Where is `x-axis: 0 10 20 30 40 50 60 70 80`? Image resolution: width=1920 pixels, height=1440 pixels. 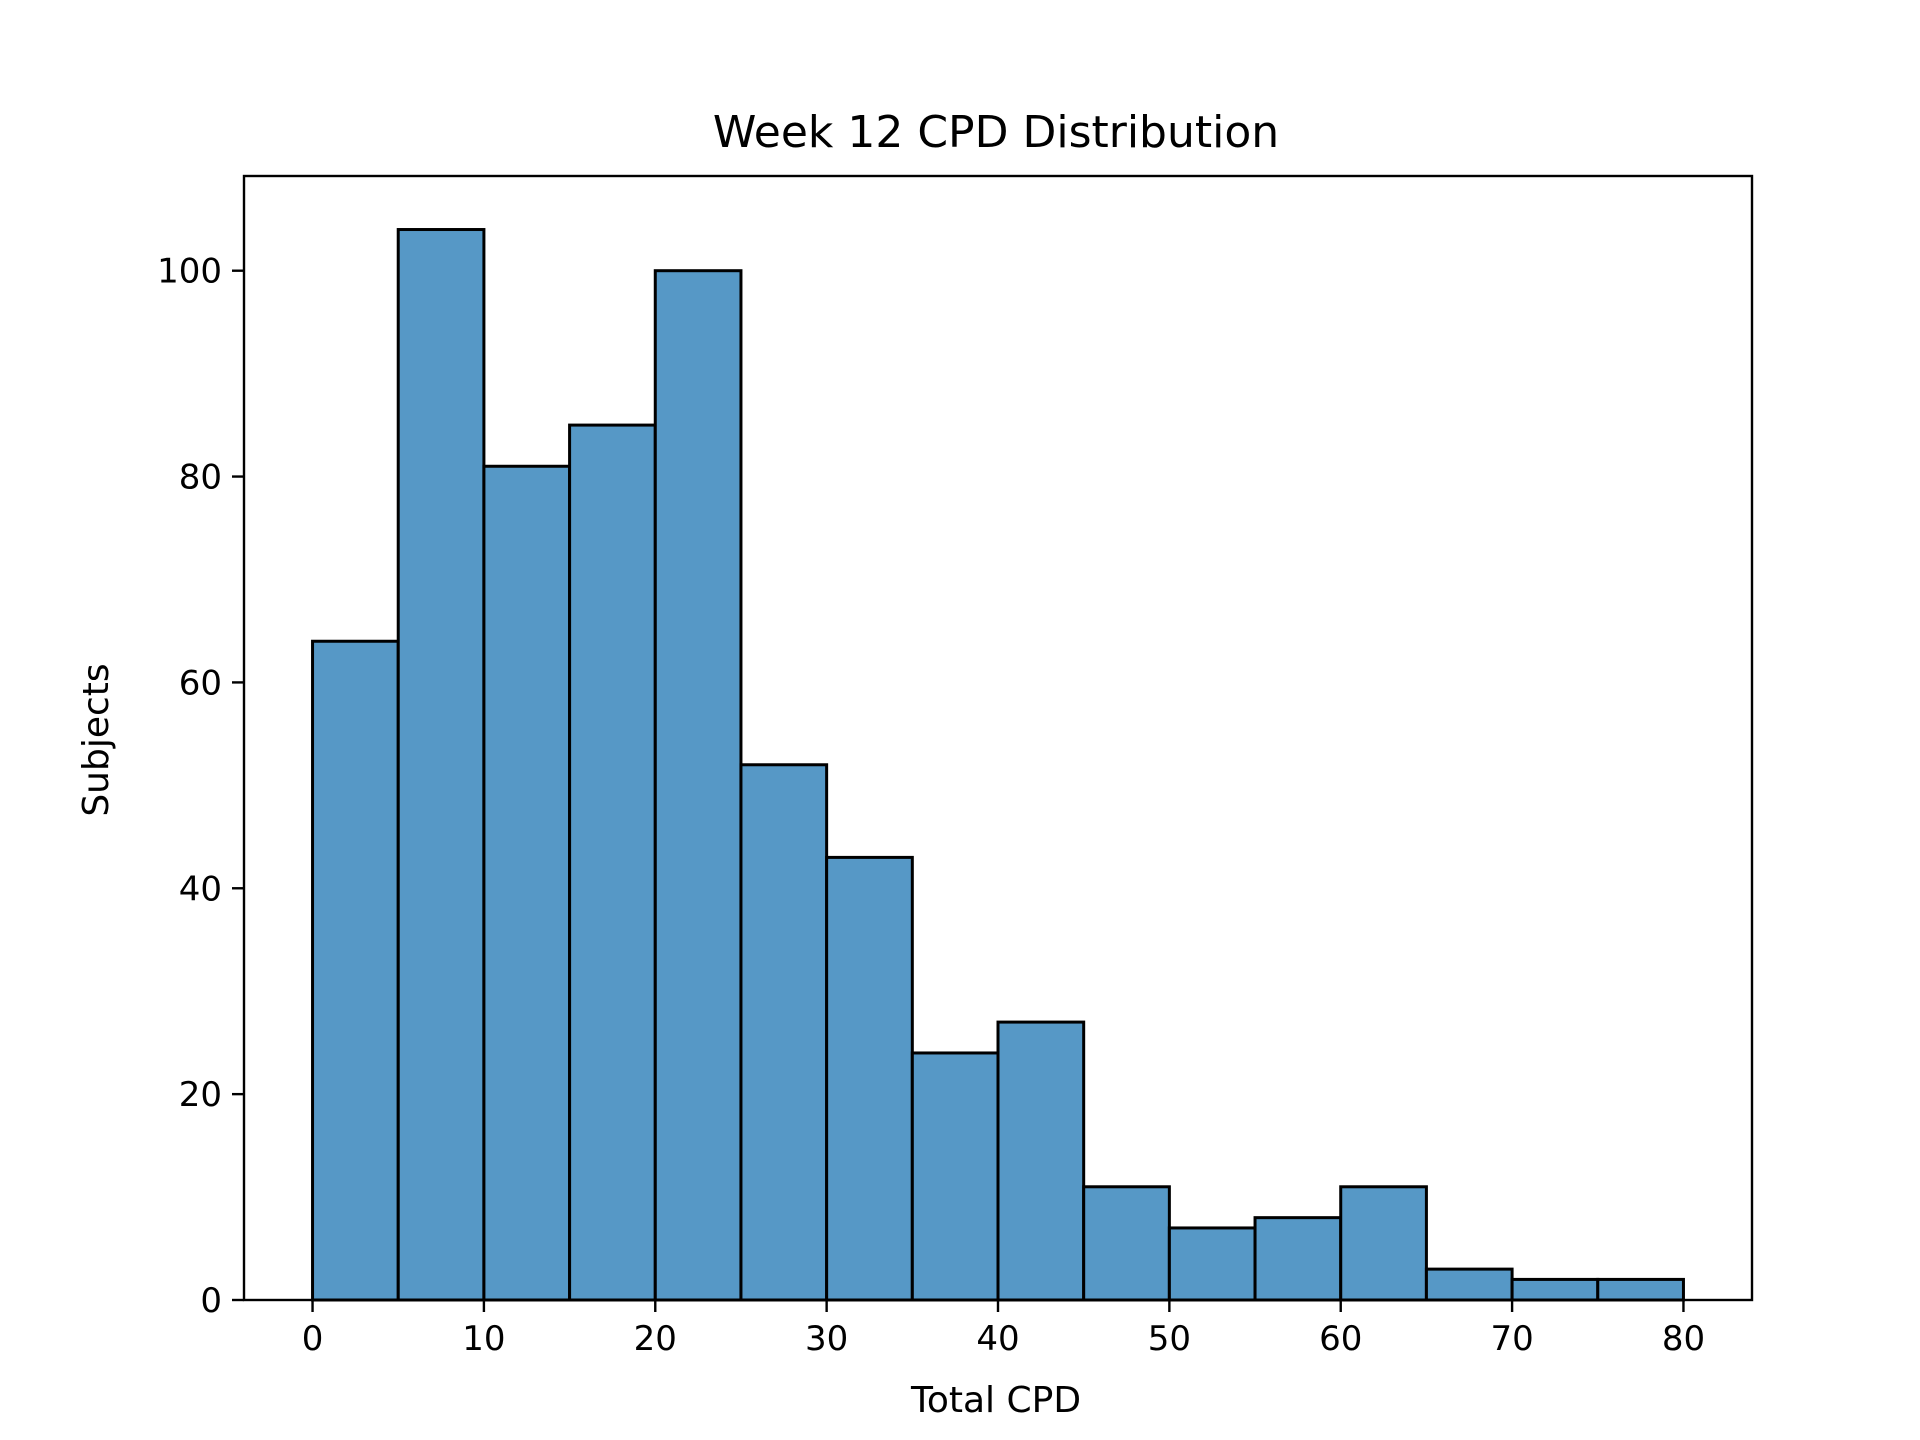 x-axis: 0 10 20 30 40 50 60 70 80 is located at coordinates (1003, 1329).